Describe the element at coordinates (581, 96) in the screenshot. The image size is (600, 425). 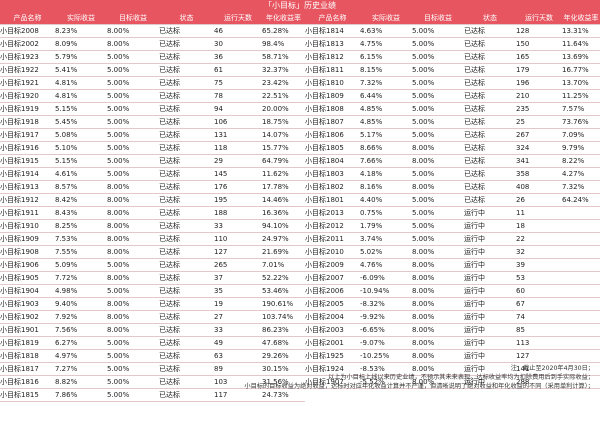
I see `annualized-yield-cell: 11.25%` at that location.